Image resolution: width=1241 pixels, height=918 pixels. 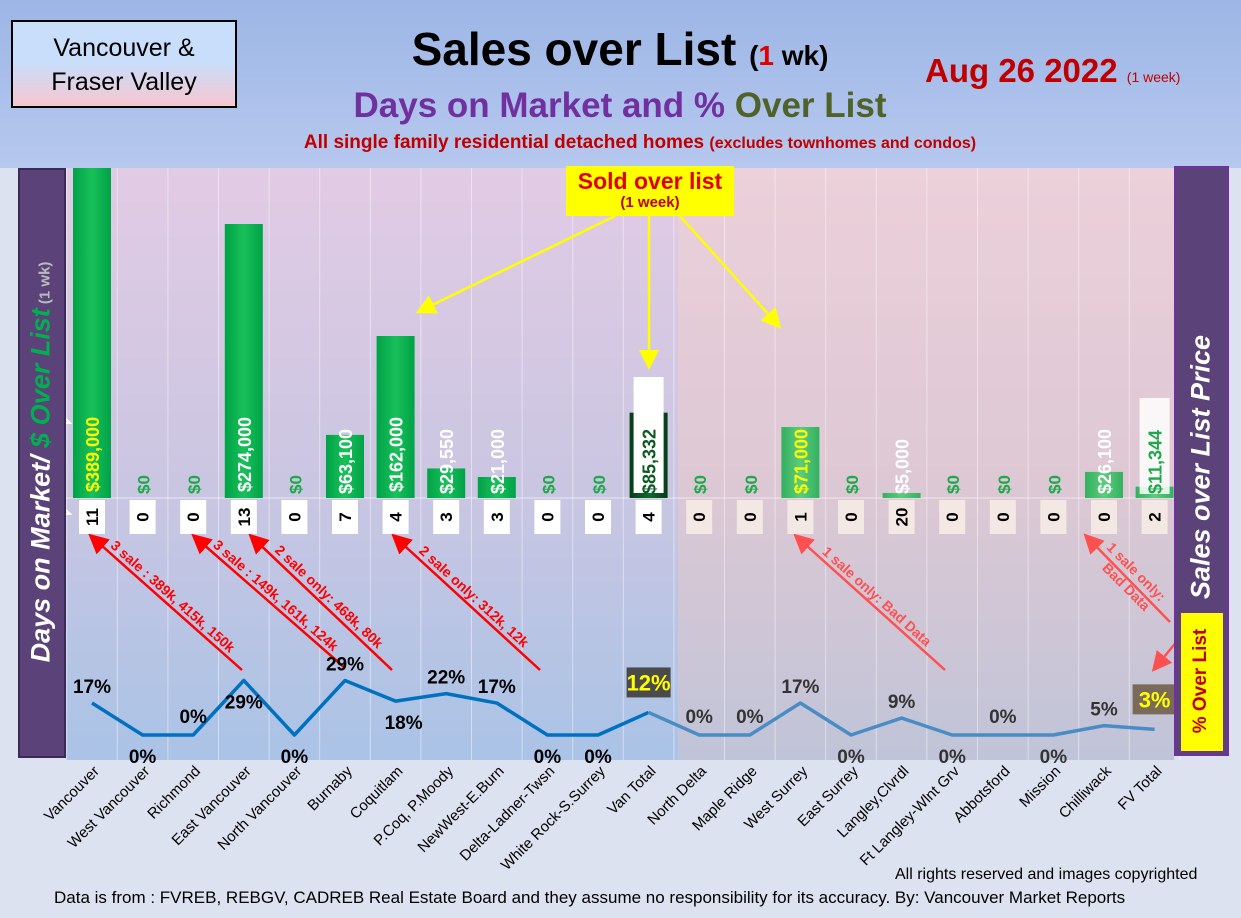 I want to click on left-label-b: $ Over List, so click(x=40, y=378).